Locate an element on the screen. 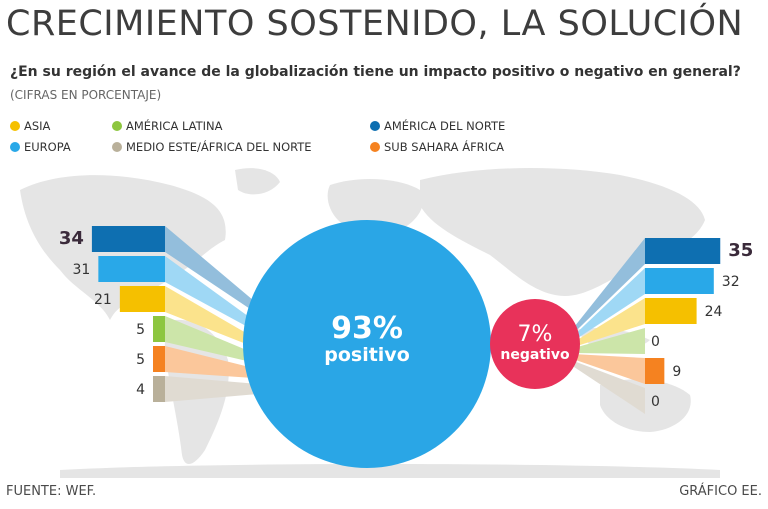  connector-negativo-medio-este-africa-del-norte is located at coordinates (608, 387).